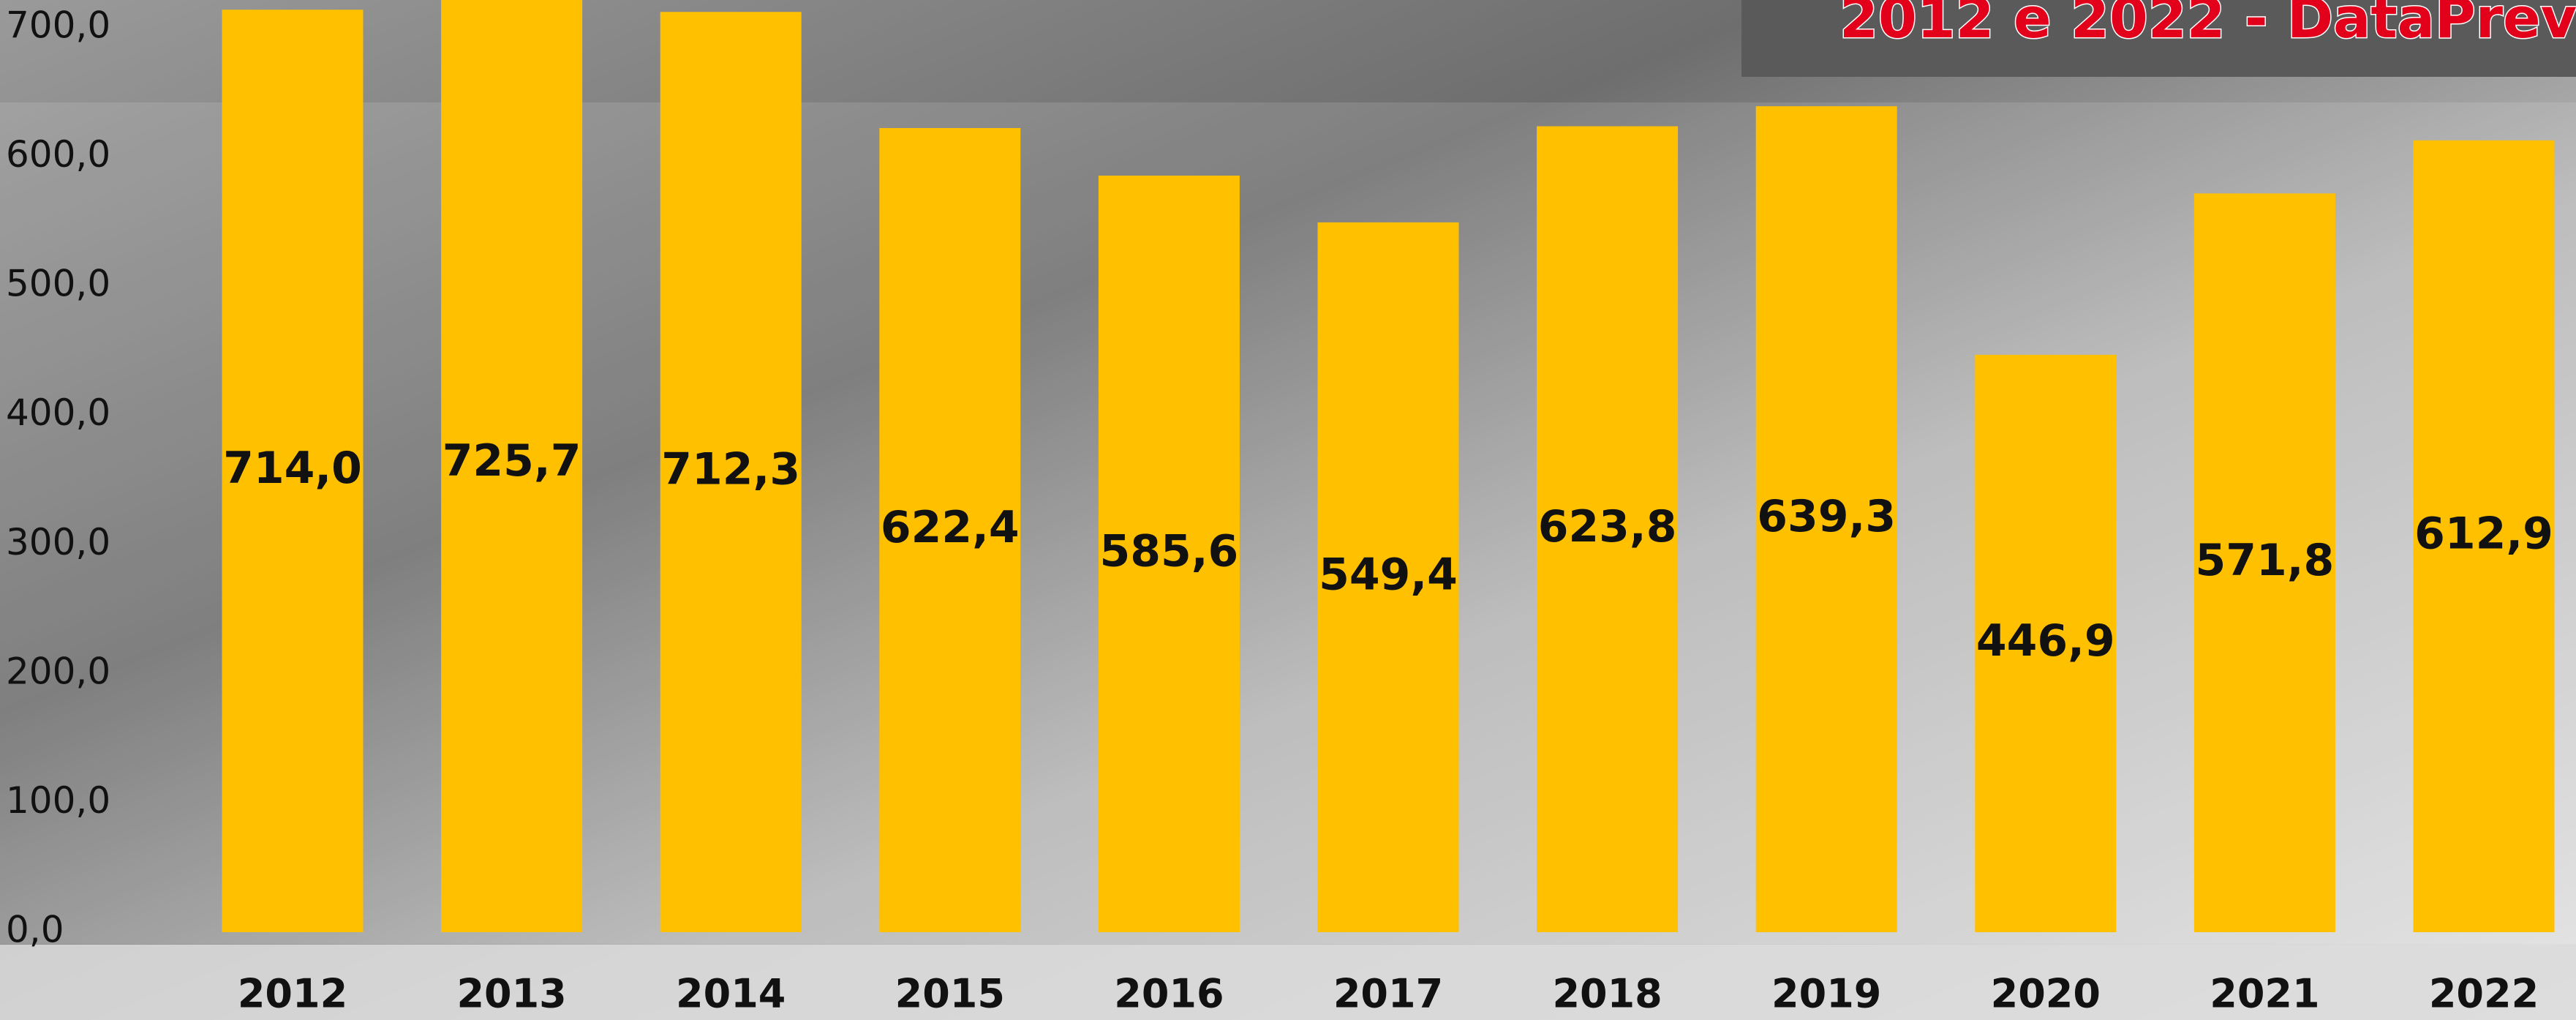 Image resolution: width=2576 pixels, height=1020 pixels. Describe the element at coordinates (511, 994) in the screenshot. I see `x-tick-label: 2013` at that location.